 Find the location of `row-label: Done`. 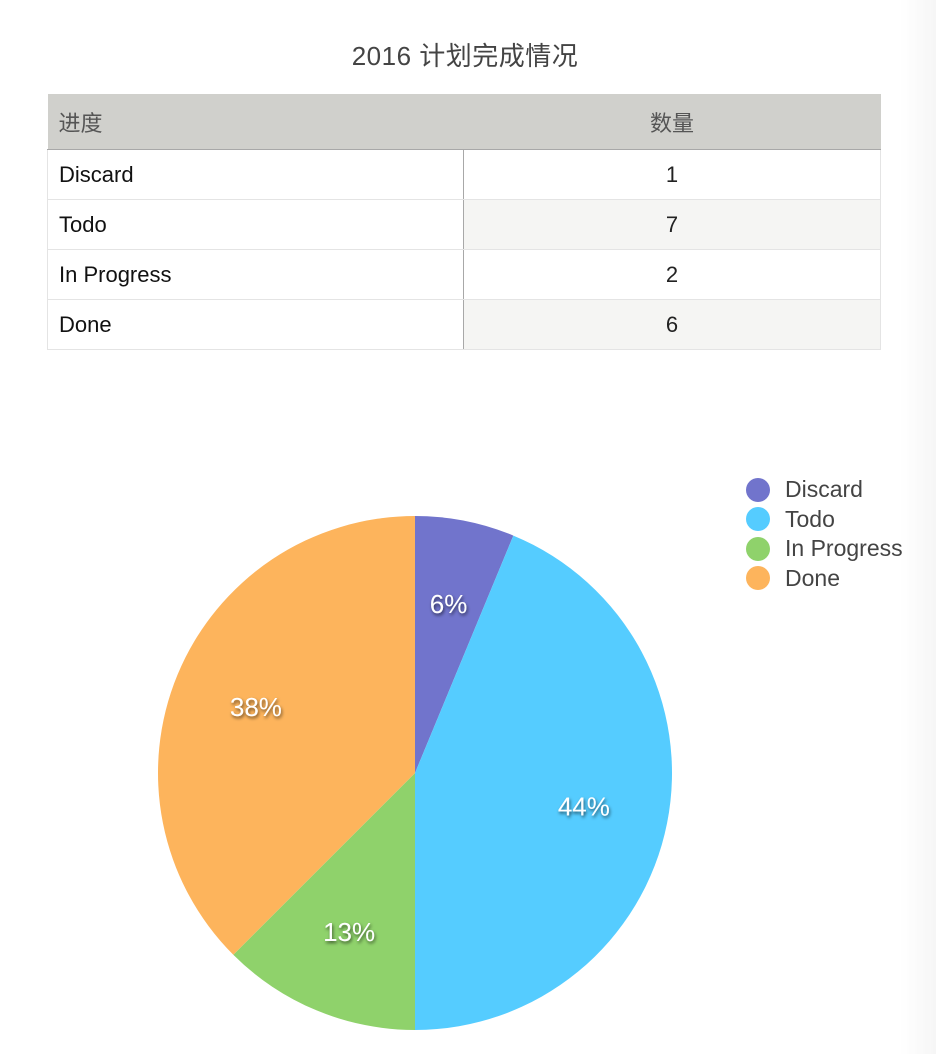

row-label: Done is located at coordinates (255, 324).